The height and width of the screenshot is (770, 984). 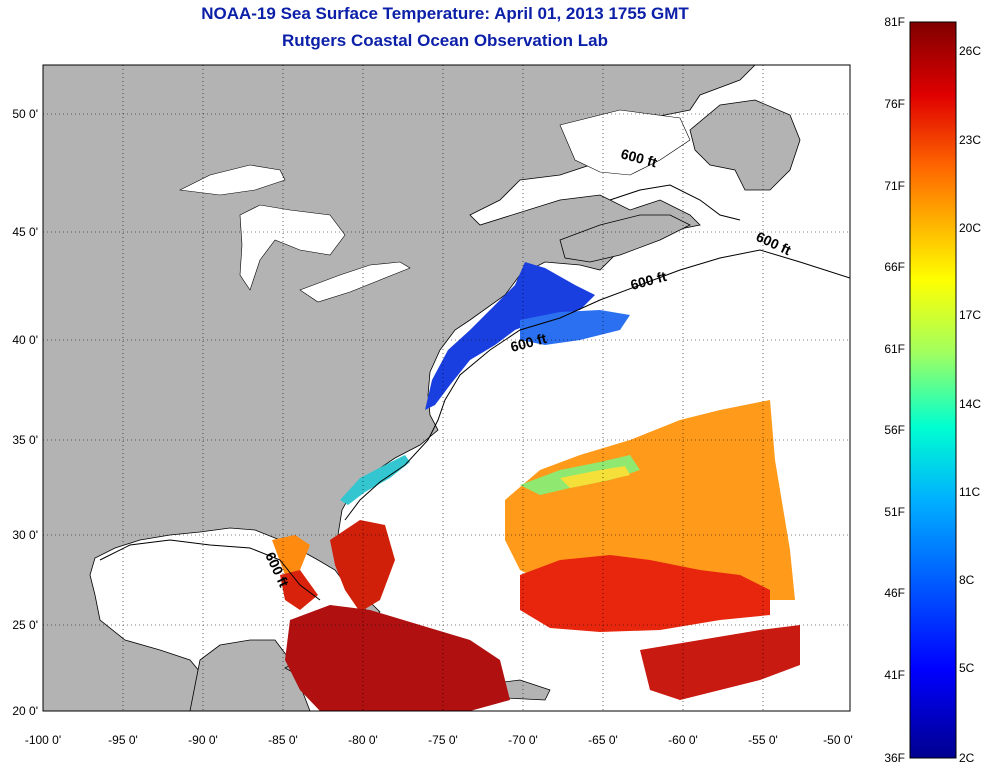 I want to click on colorbar-f-tick: 66F, so click(x=894, y=267).